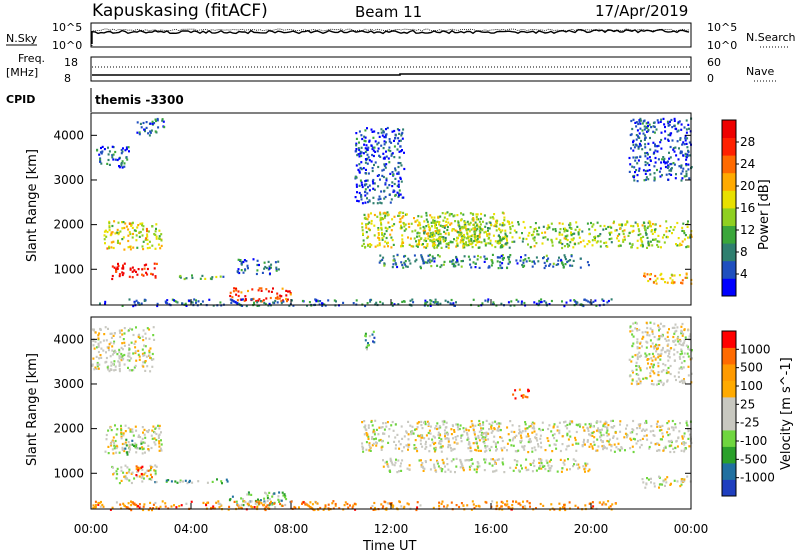 The image size is (800, 554). Describe the element at coordinates (68, 429) in the screenshot. I see `y-tick-label: 2000` at that location.